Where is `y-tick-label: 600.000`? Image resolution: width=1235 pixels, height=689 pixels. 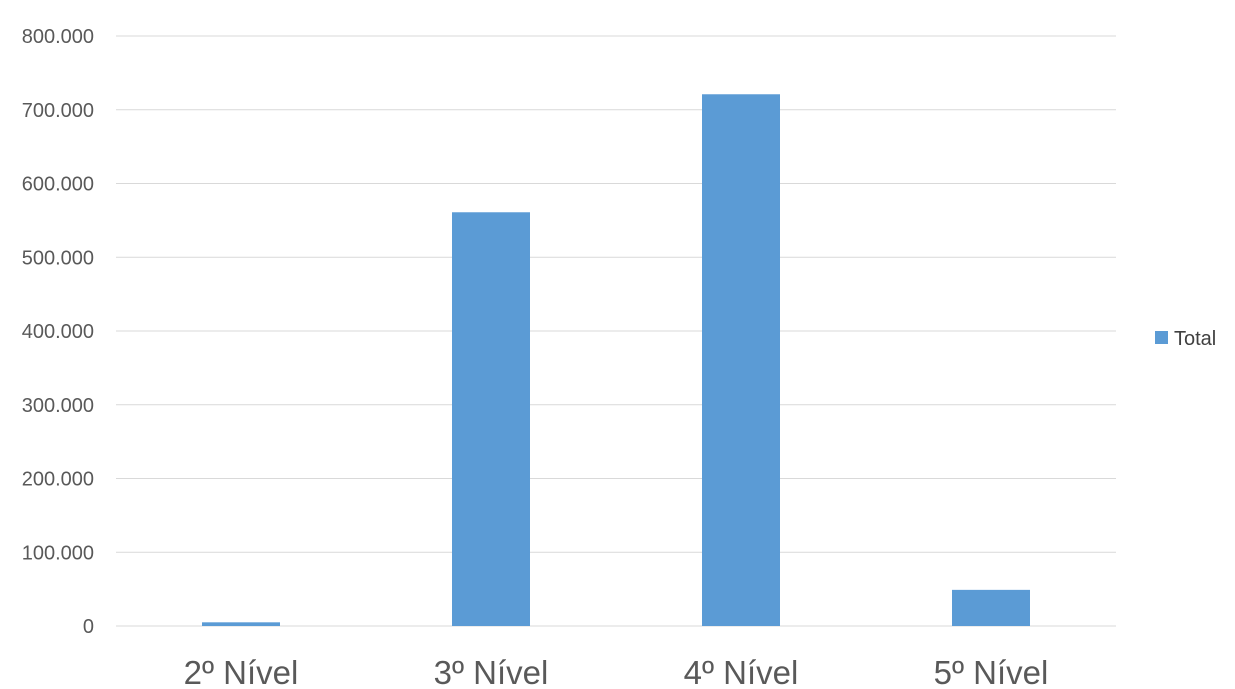
y-tick-label: 600.000 is located at coordinates (58, 185).